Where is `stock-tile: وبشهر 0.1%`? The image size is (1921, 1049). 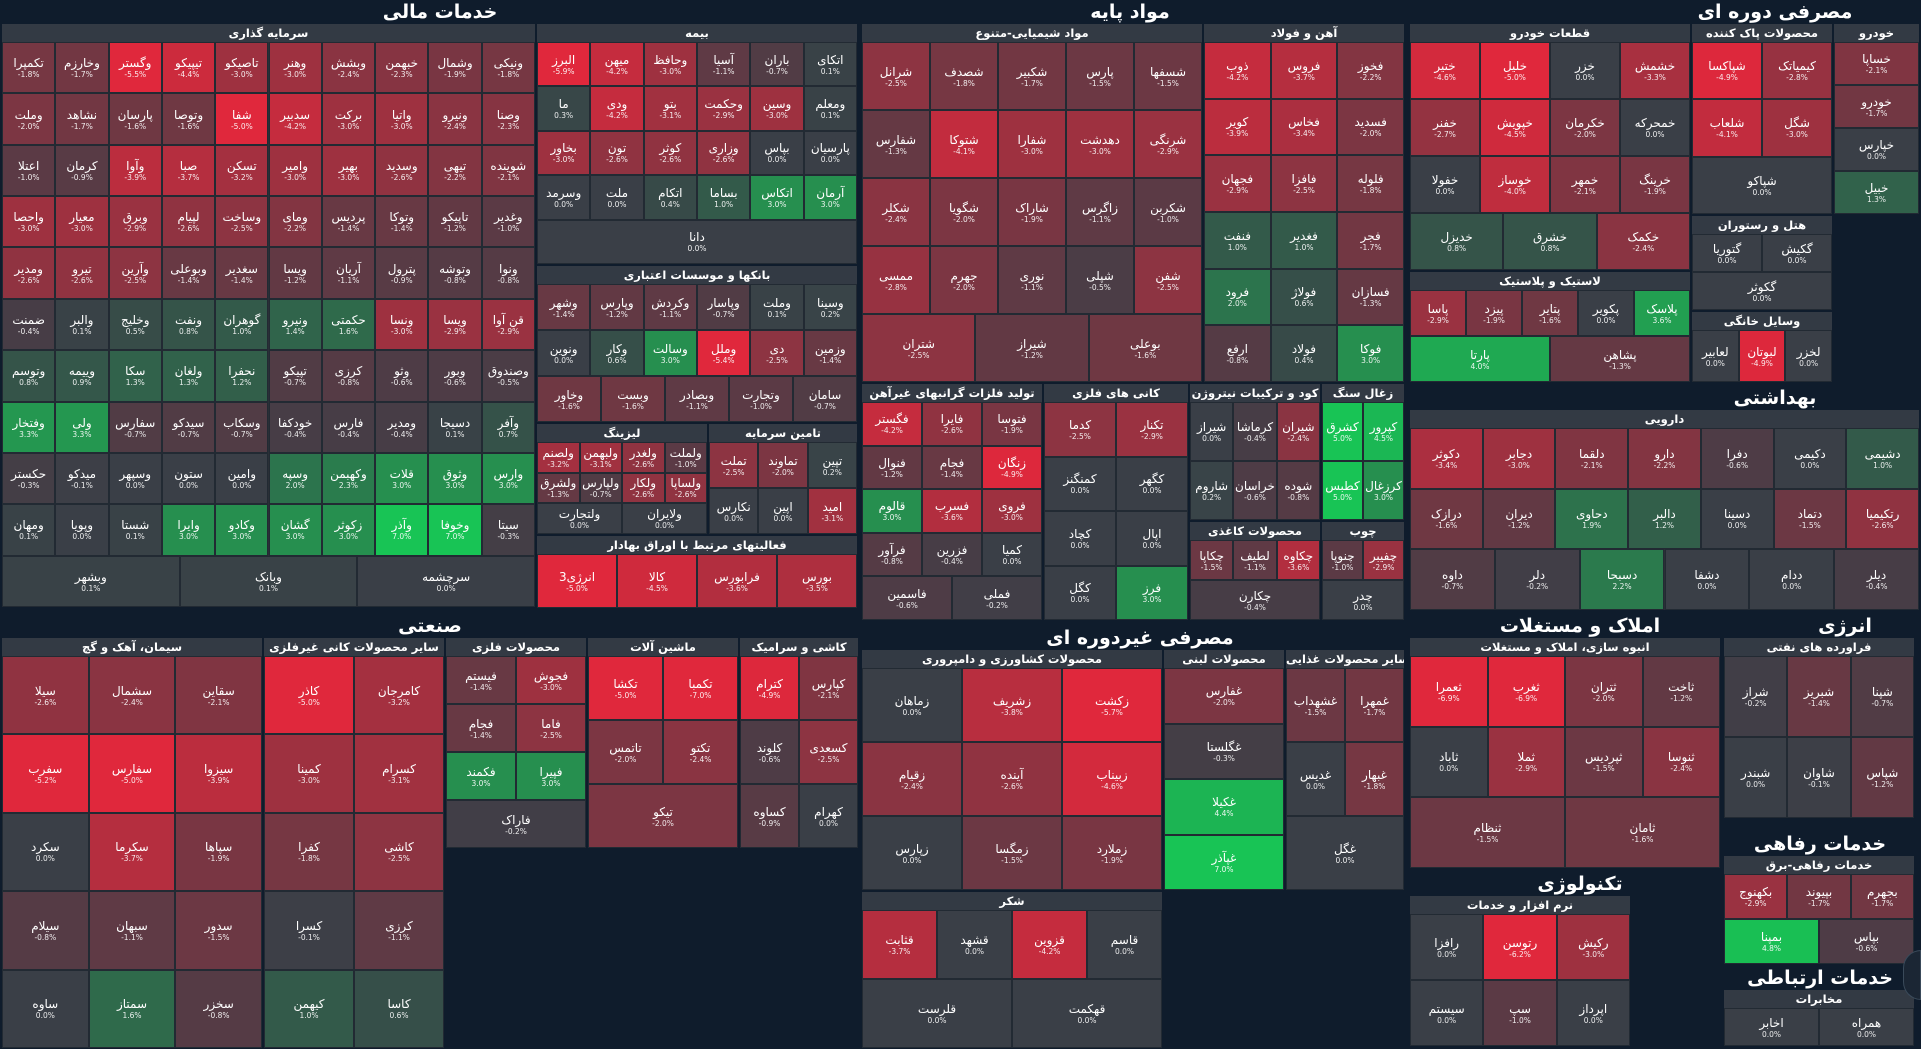 stock-tile: وبشهر 0.1% is located at coordinates (91, 581).